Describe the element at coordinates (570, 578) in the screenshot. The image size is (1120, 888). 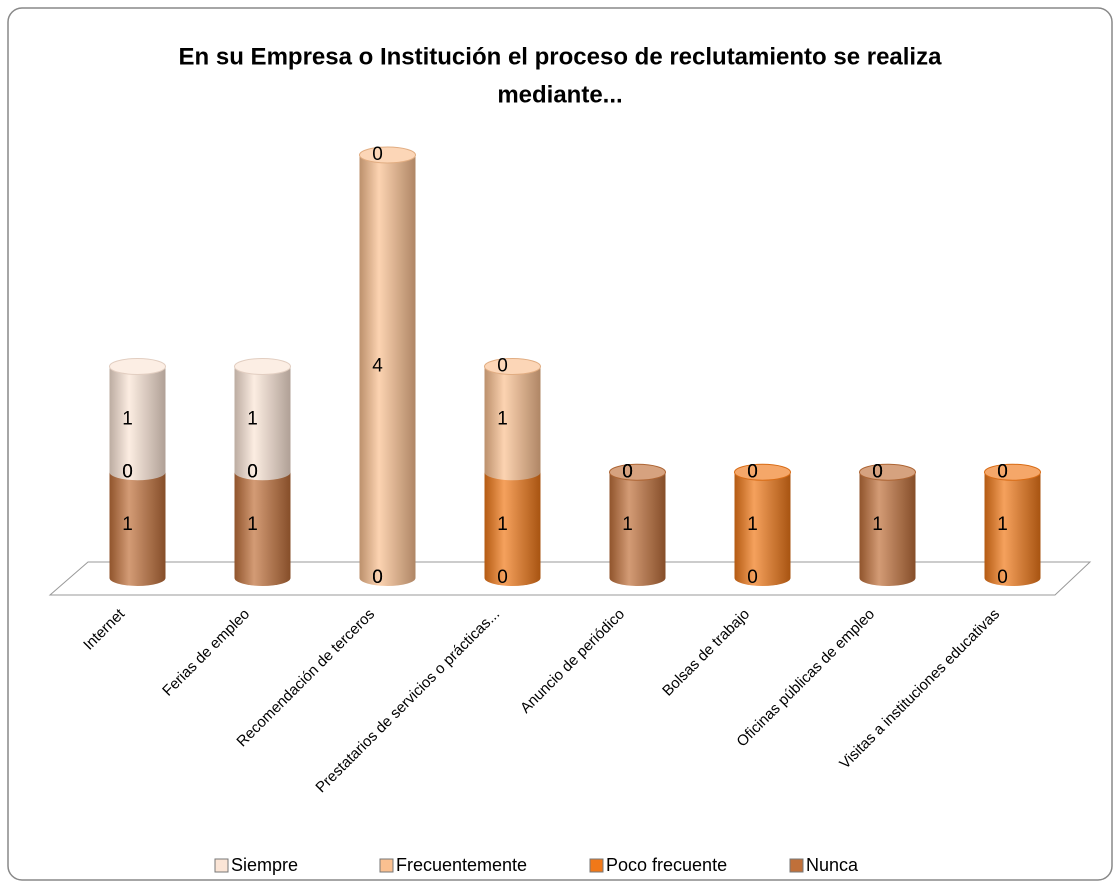
I see `floor` at that location.